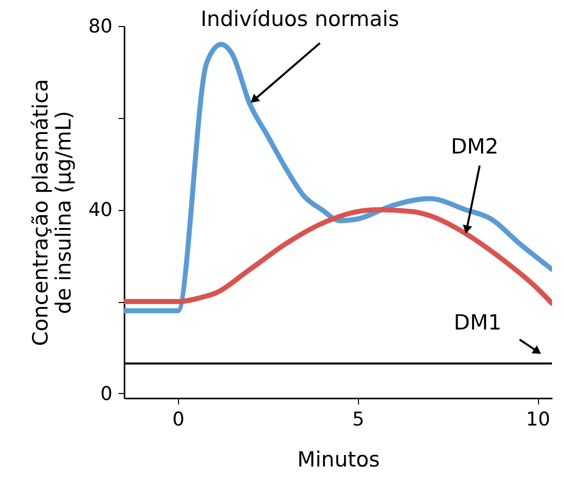 This screenshot has width=564, height=483. What do you see at coordinates (538, 419) in the screenshot?
I see `x-tick-label: 10` at bounding box center [538, 419].